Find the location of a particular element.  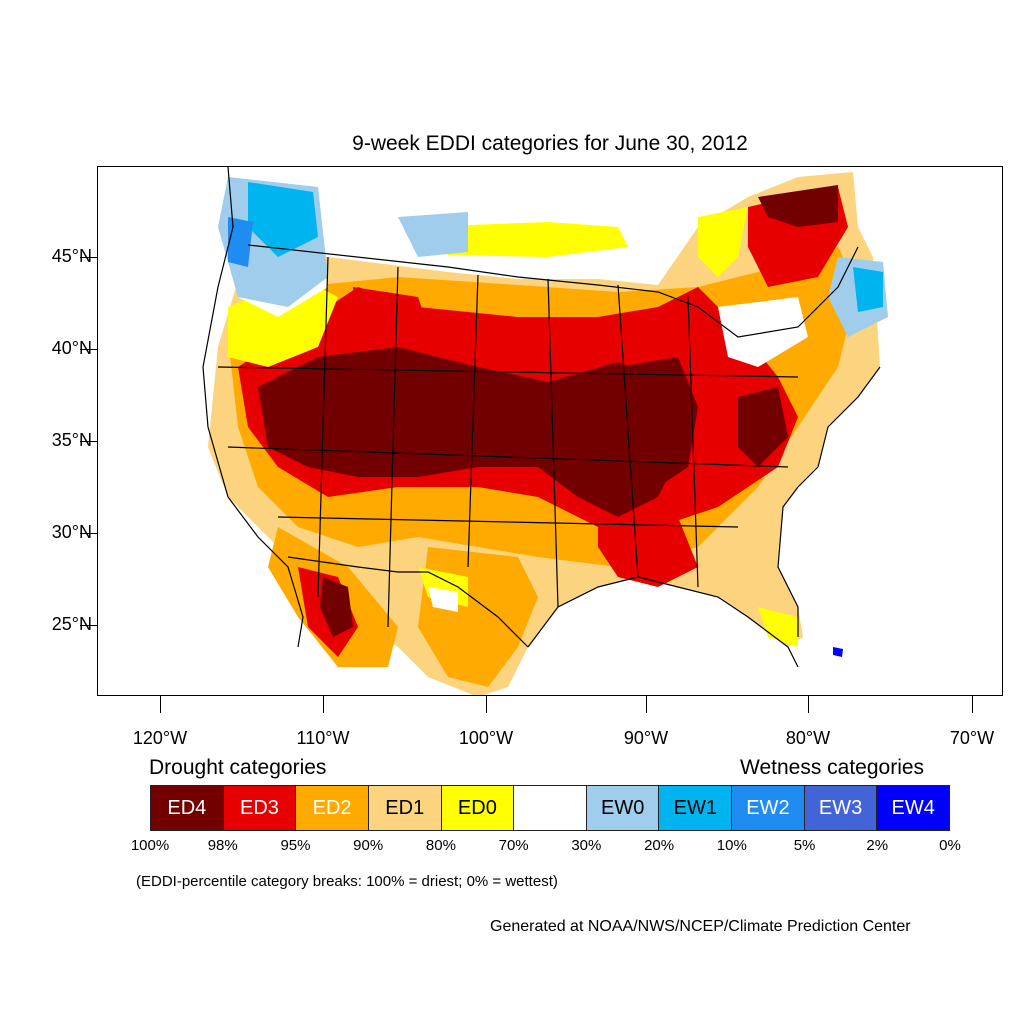

legend-swatch-ed4: ED4 is located at coordinates (187, 808).